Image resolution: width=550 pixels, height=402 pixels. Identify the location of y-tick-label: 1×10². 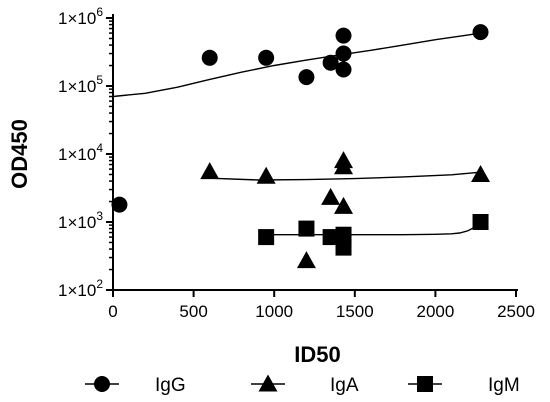
(80, 288).